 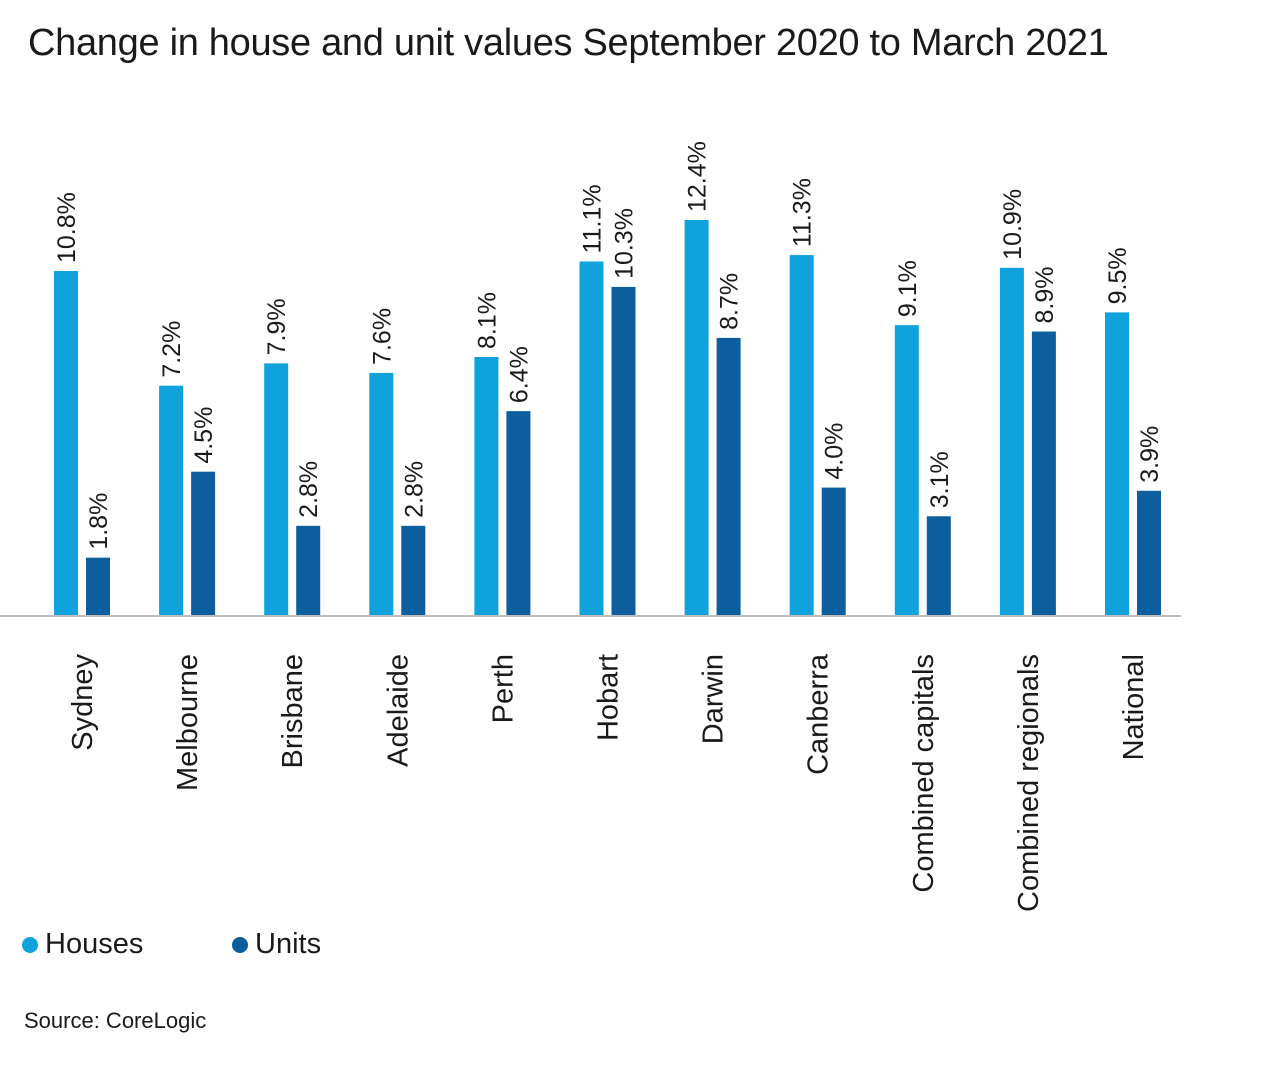 I want to click on data-label-houses-national: 9.5%, so click(x=1118, y=275).